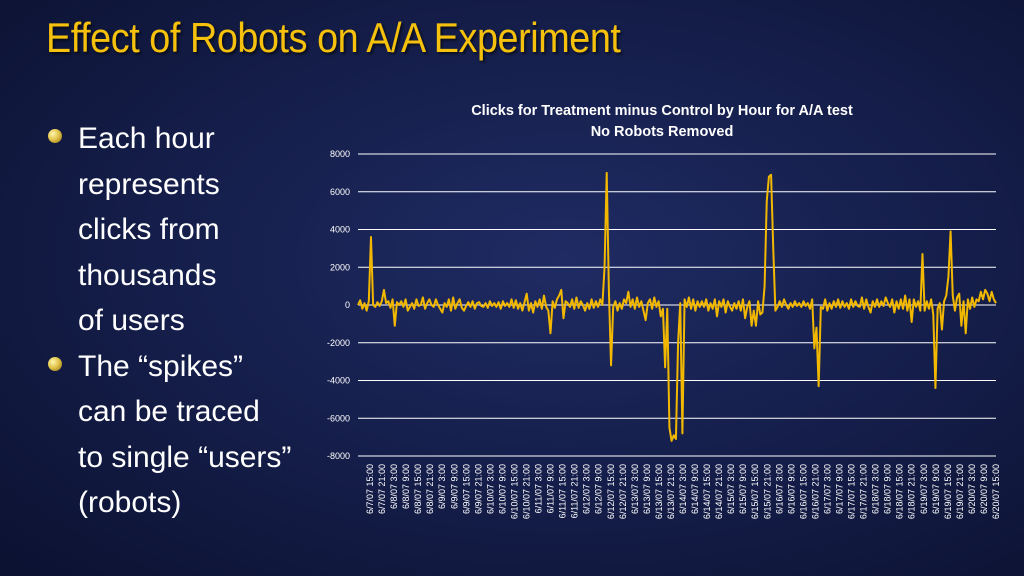 The width and height of the screenshot is (1024, 576). I want to click on x-tick-label: 6/19/07 15:00, so click(948, 491).